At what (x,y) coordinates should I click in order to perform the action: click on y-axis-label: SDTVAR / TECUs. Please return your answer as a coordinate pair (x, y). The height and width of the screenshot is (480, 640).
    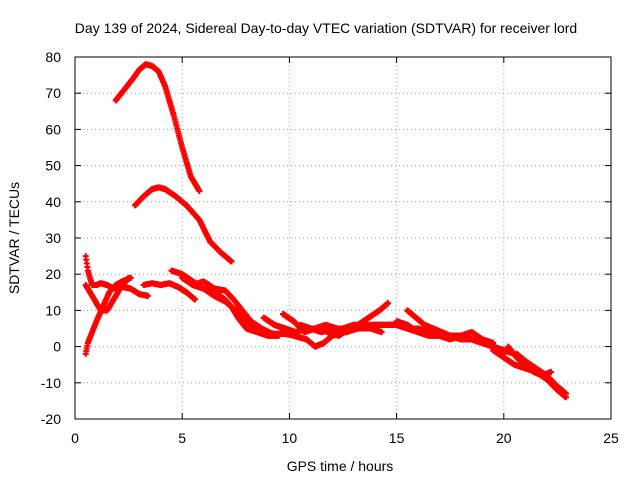
    Looking at the image, I should click on (14, 238).